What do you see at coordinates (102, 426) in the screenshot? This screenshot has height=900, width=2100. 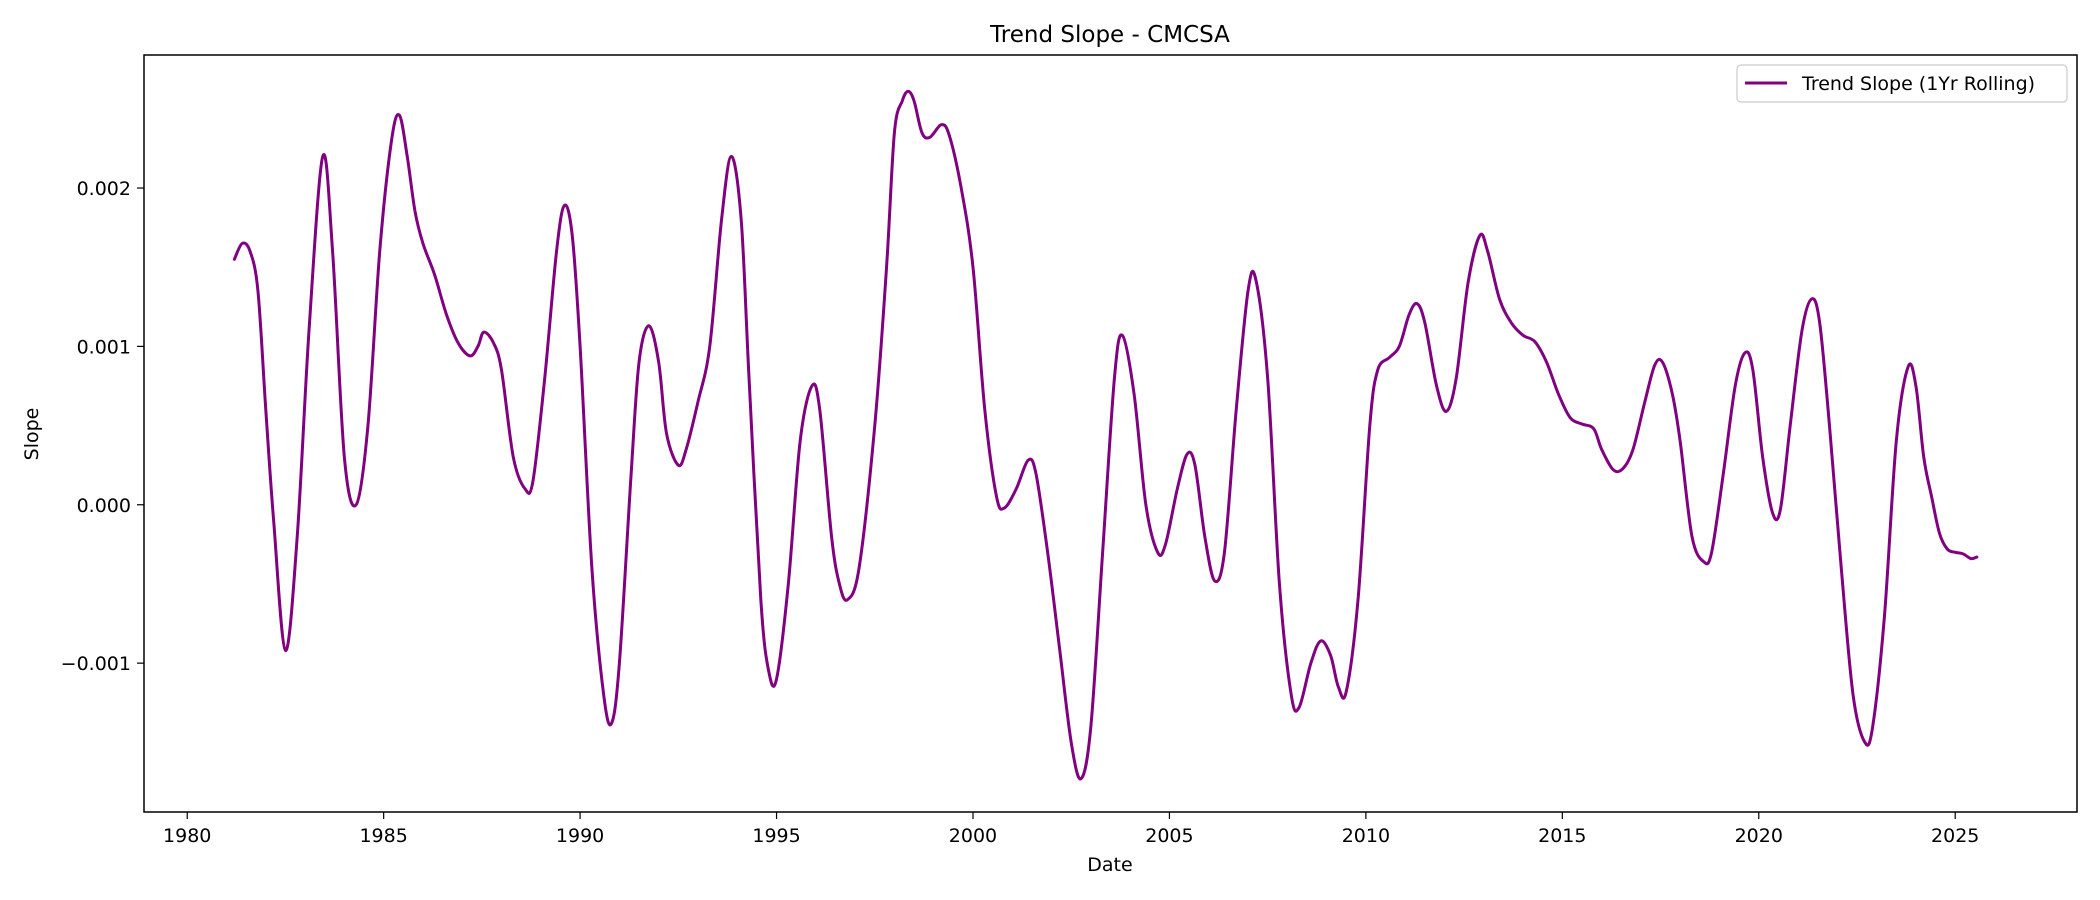 I see `y-axis-ticks: −0.001 0.000 0.001 0.002` at bounding box center [102, 426].